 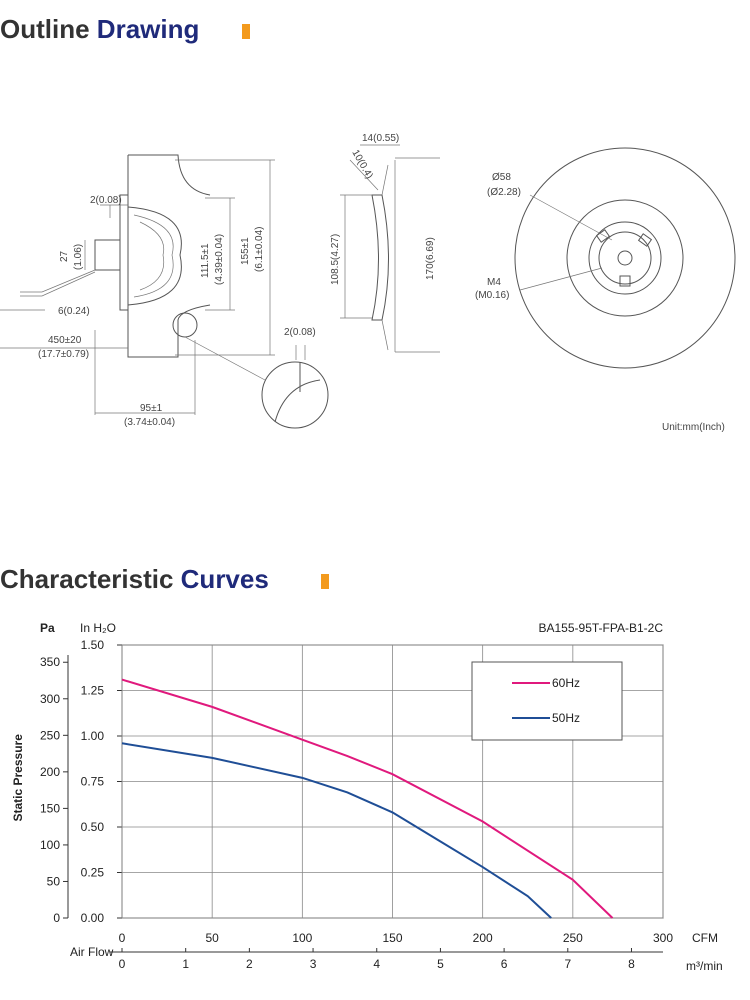 What do you see at coordinates (56, 918) in the screenshot?
I see `y2-tick-label: 0` at bounding box center [56, 918].